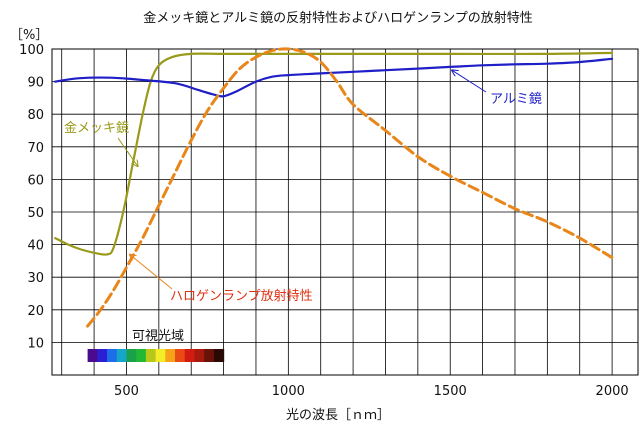 The height and width of the screenshot is (433, 643). I want to click on annotation-gold-arrow, so click(127, 151).